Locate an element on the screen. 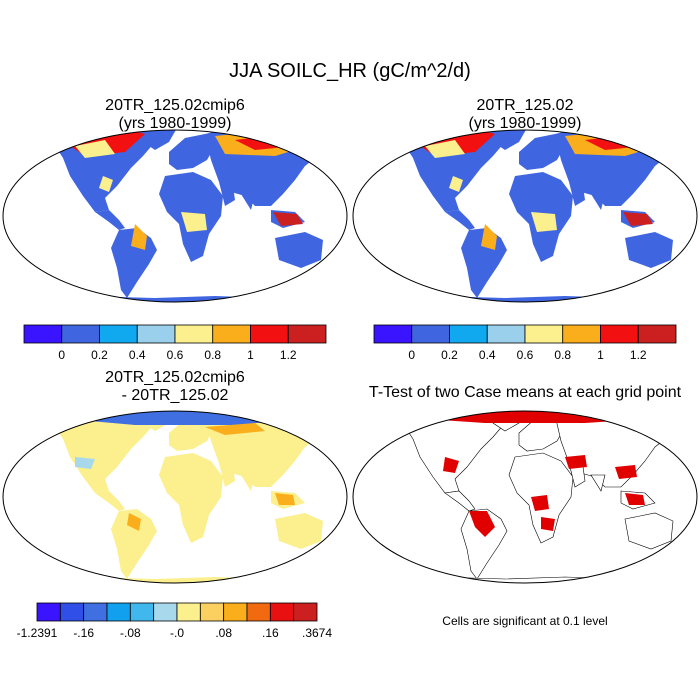 This screenshot has height=700, width=700. colorbar-case1-tick-label: 0 is located at coordinates (61, 355).